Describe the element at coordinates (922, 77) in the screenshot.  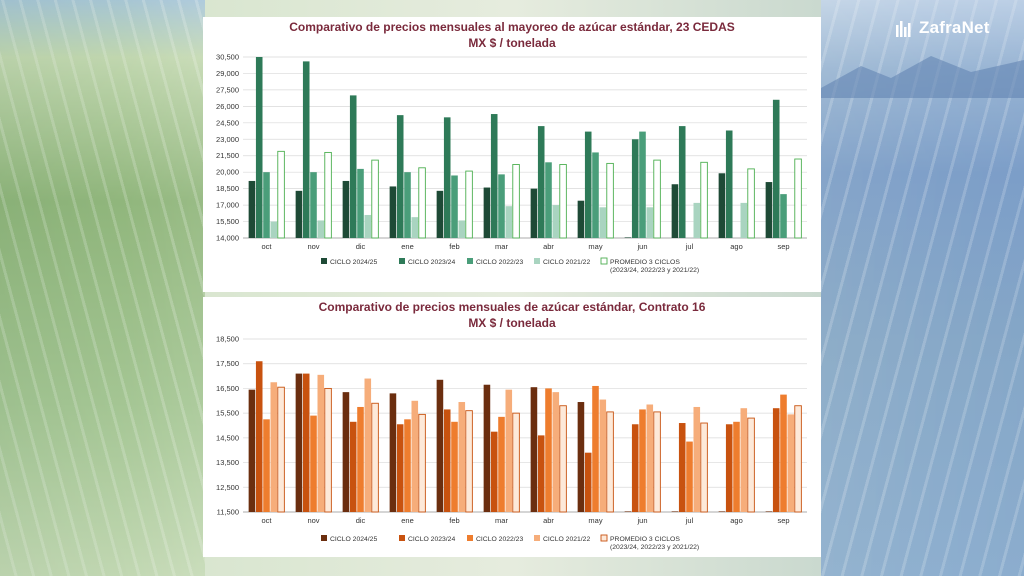
I see `mountain-backdrop` at that location.